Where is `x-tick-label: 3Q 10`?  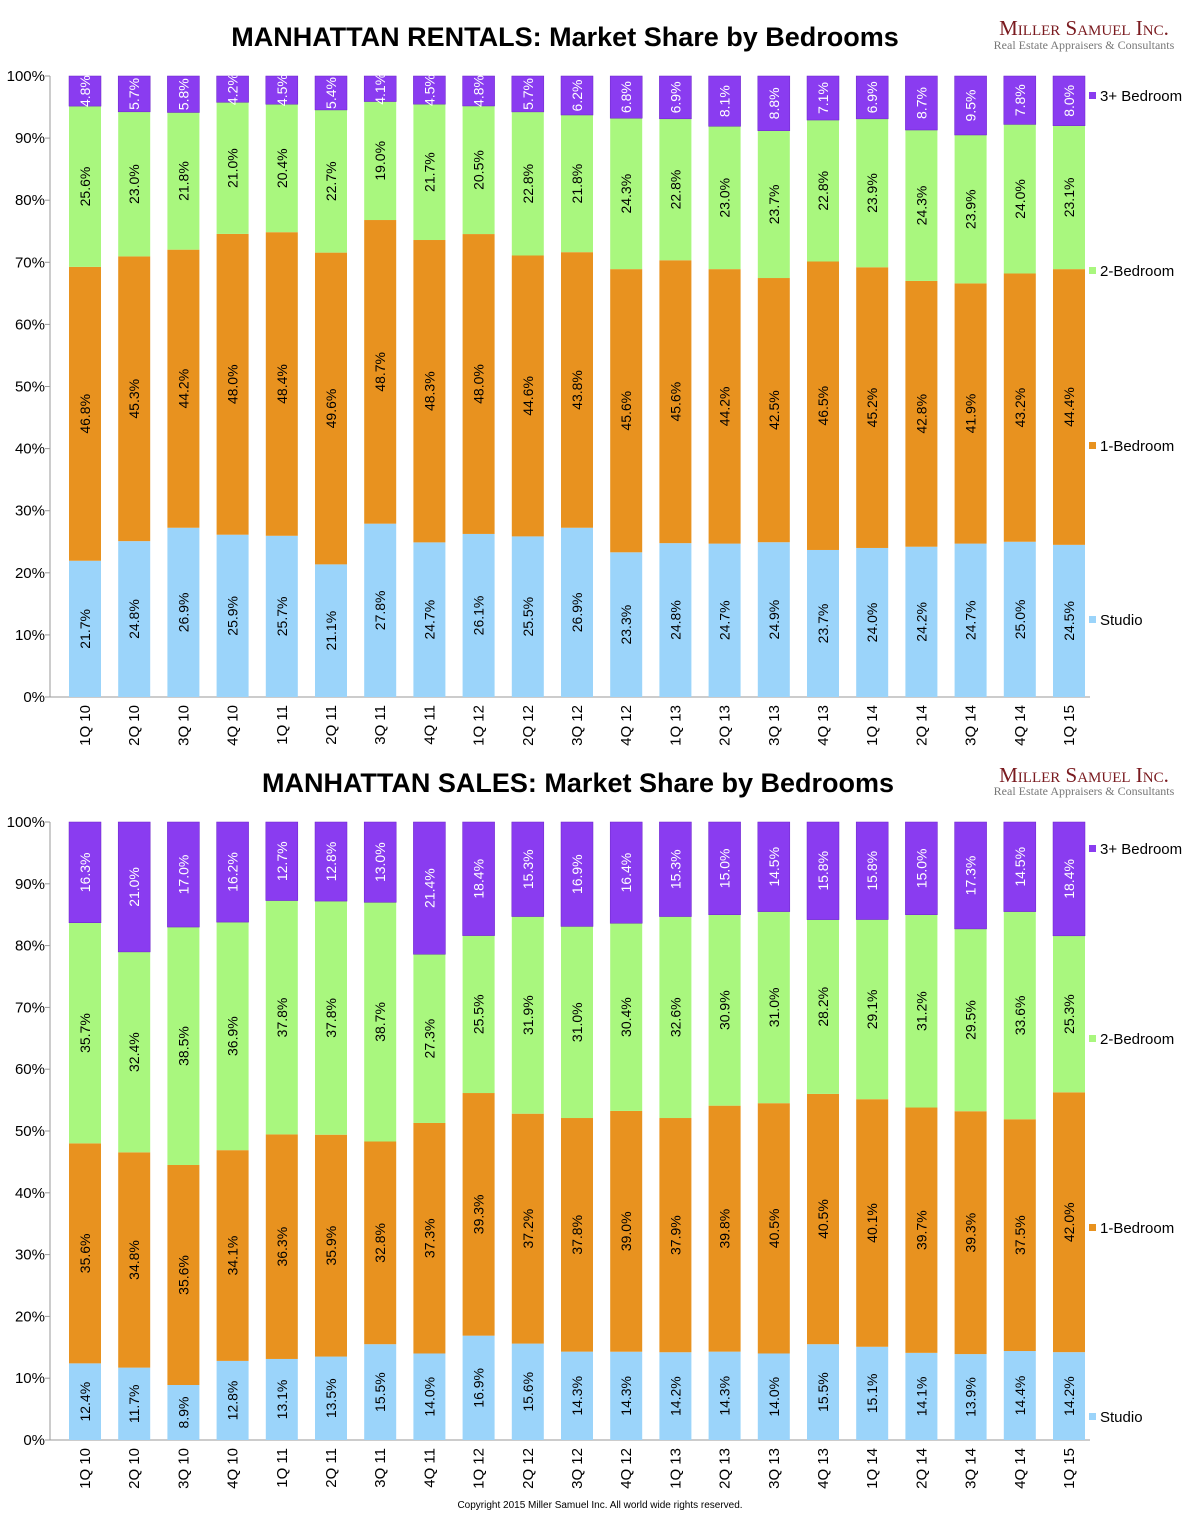 x-tick-label: 3Q 10 is located at coordinates (183, 725).